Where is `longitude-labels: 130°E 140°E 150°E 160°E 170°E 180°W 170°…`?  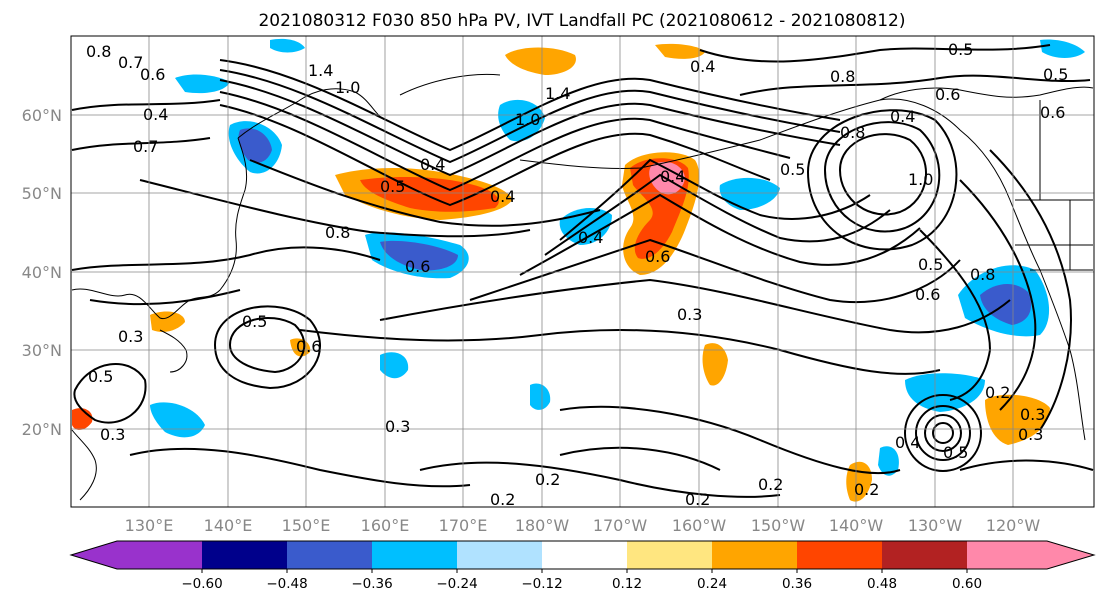
longitude-labels: 130°E 140°E 150°E 160°E 170°E 180°W 170°… is located at coordinates (583, 525).